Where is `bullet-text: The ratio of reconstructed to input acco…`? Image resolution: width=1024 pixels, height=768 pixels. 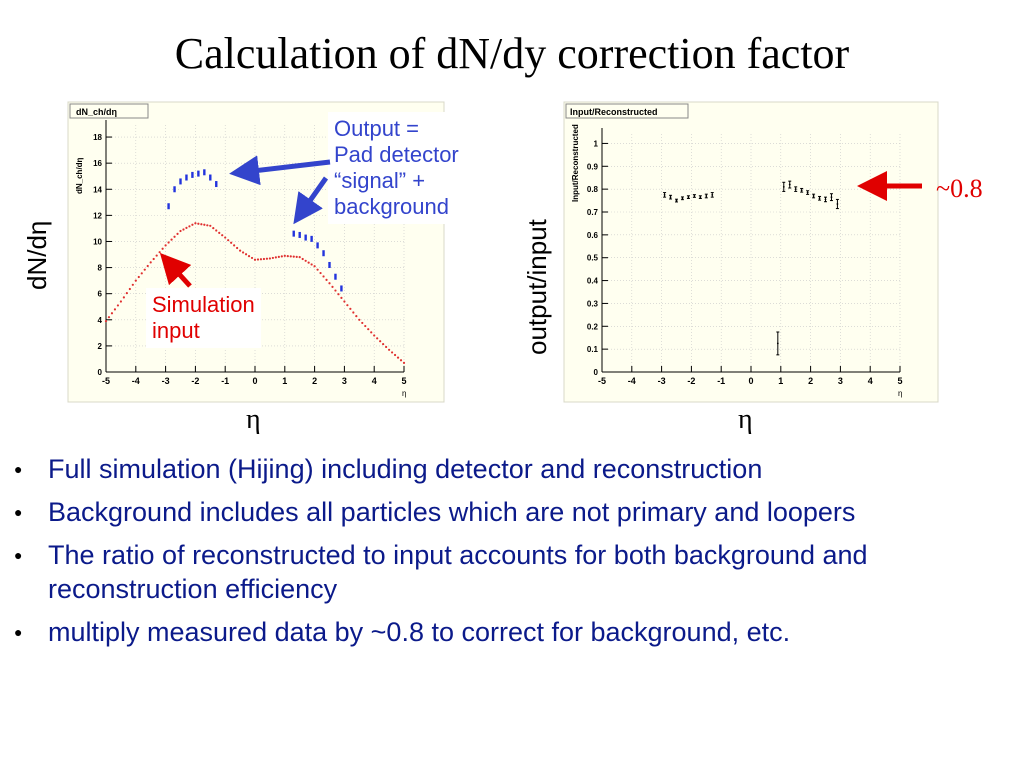 bullet-text: The ratio of reconstructed to input acco… is located at coordinates (458, 572).